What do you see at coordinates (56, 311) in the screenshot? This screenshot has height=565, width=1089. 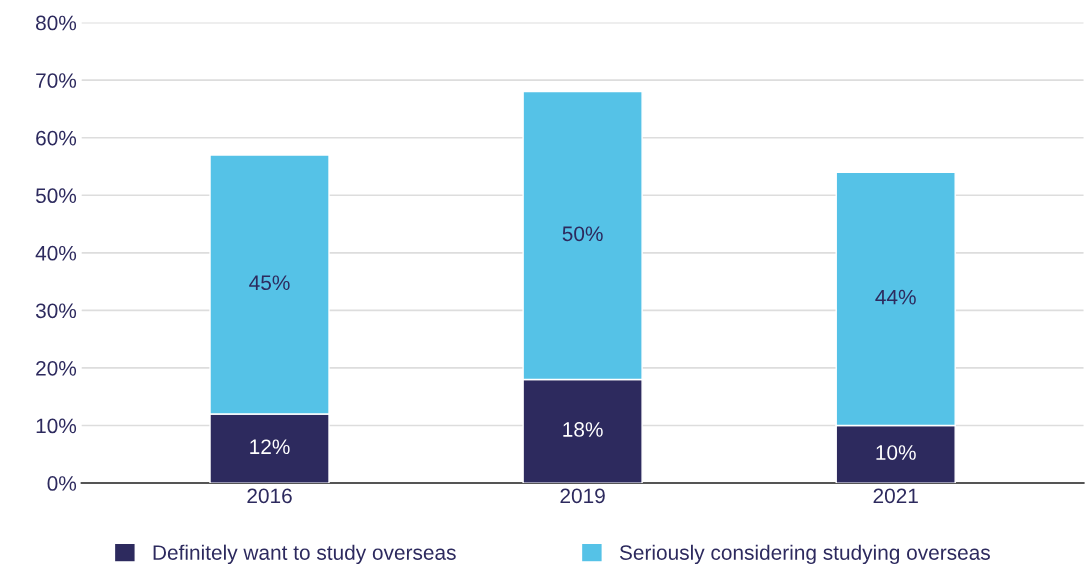 I see `y-tick-label: 30%` at bounding box center [56, 311].